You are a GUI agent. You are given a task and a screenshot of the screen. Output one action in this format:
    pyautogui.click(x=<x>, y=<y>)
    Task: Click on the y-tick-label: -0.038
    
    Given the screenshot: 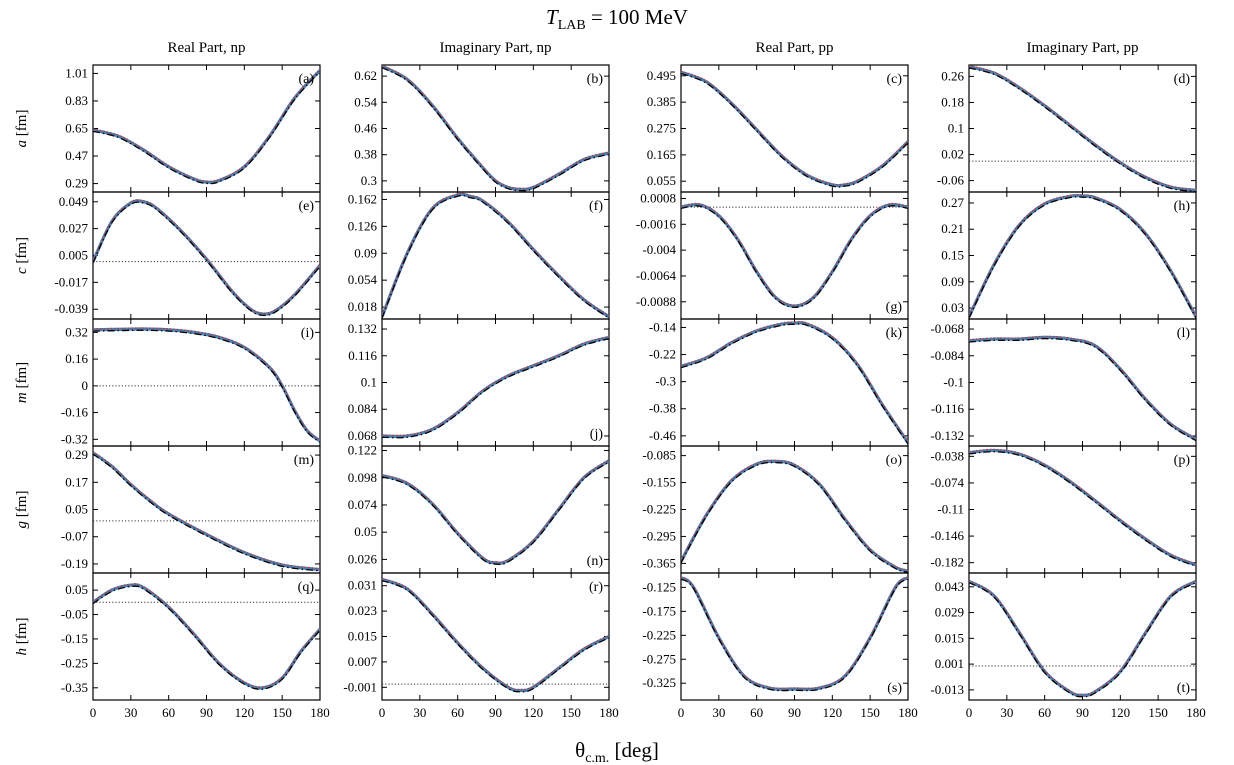 What is the action you would take?
    pyautogui.click(x=947, y=455)
    